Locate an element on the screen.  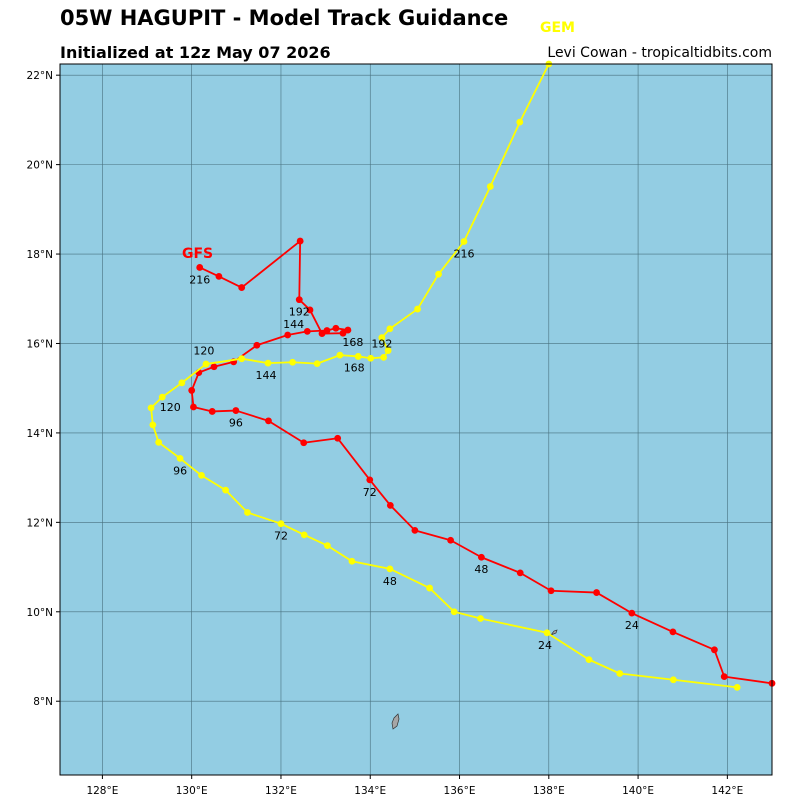
x-tick-label: 128°E is located at coordinates (102, 791).